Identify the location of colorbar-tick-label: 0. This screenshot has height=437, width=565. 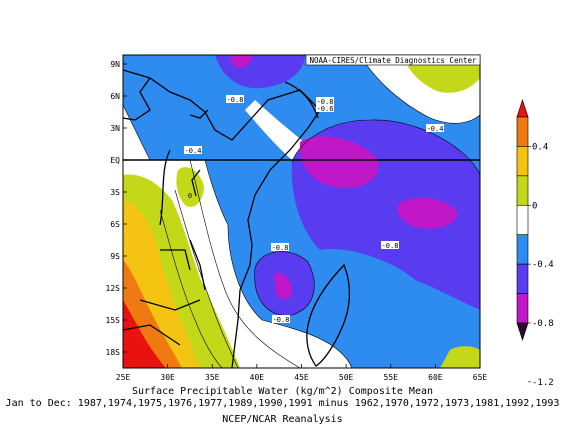
(534, 206).